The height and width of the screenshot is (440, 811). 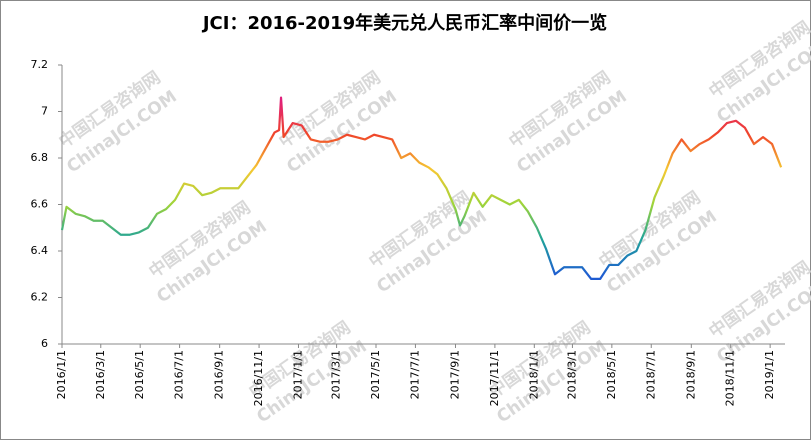 What do you see at coordinates (404, 23) in the screenshot?
I see `chart-title: JCI：2016-2019年美元兑人民币汇率中间价一览` at bounding box center [404, 23].